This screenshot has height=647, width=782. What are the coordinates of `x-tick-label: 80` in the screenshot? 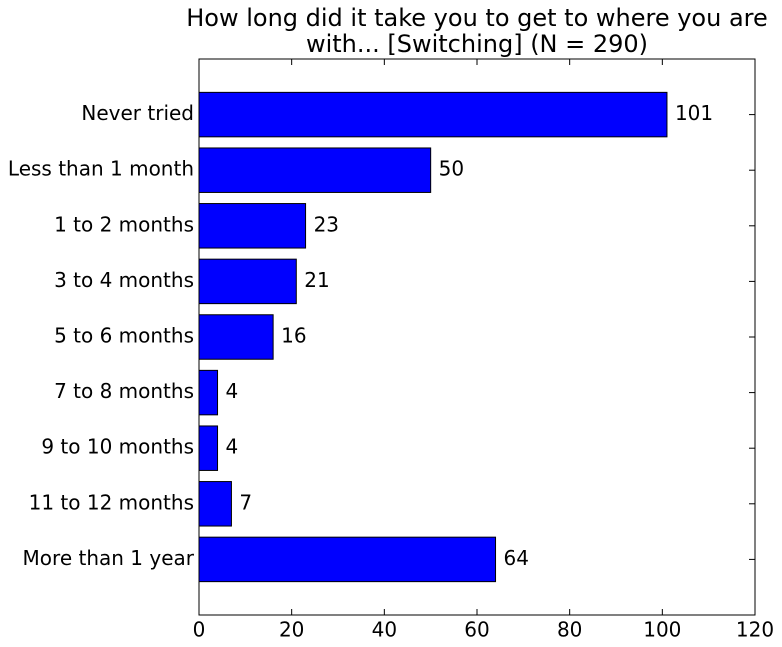 It's located at (569, 630).